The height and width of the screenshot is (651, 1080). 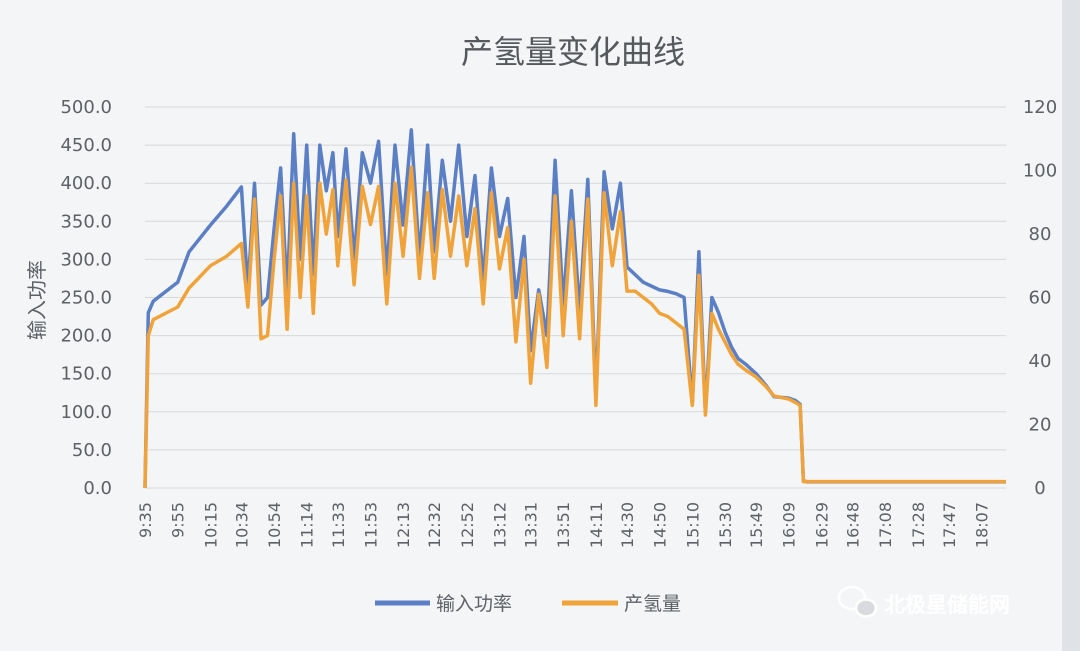 What do you see at coordinates (1040, 107) in the screenshot?
I see `right-tick-label: 120` at bounding box center [1040, 107].